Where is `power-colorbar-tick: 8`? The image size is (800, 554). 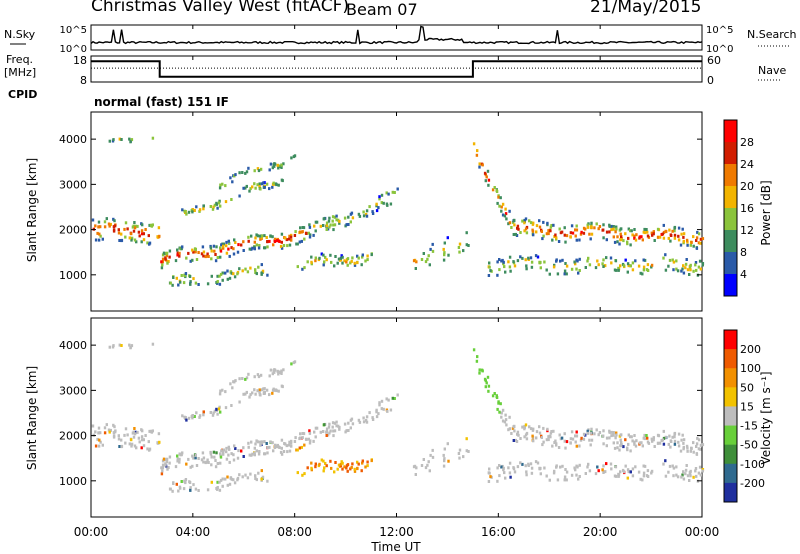
power-colorbar-tick: 8 is located at coordinates (743, 252).